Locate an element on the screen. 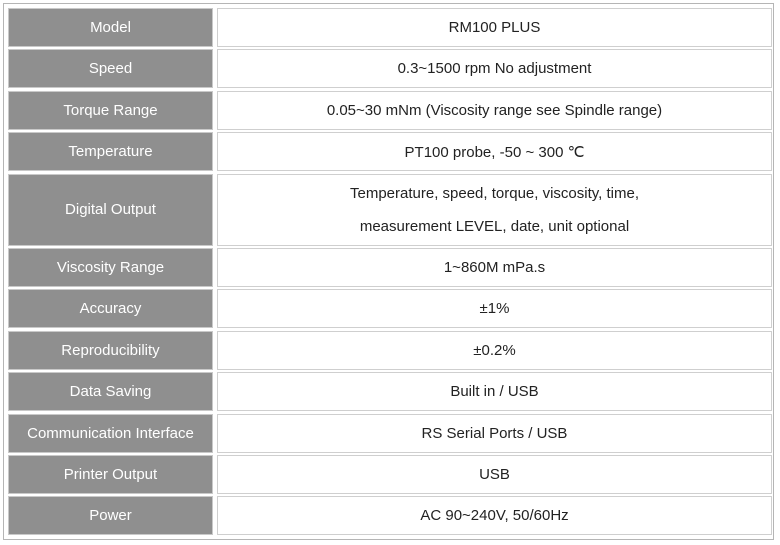 This screenshot has height=545, width=780. row-label: Model is located at coordinates (110, 27).